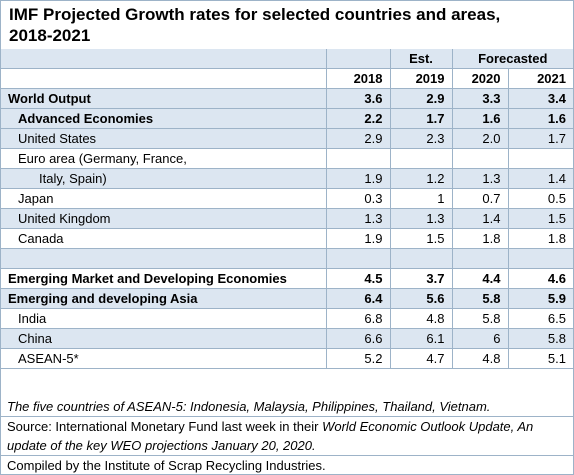 Image resolution: width=574 pixels, height=475 pixels. Describe the element at coordinates (480, 218) in the screenshot. I see `cell-2020: 1.4` at that location.